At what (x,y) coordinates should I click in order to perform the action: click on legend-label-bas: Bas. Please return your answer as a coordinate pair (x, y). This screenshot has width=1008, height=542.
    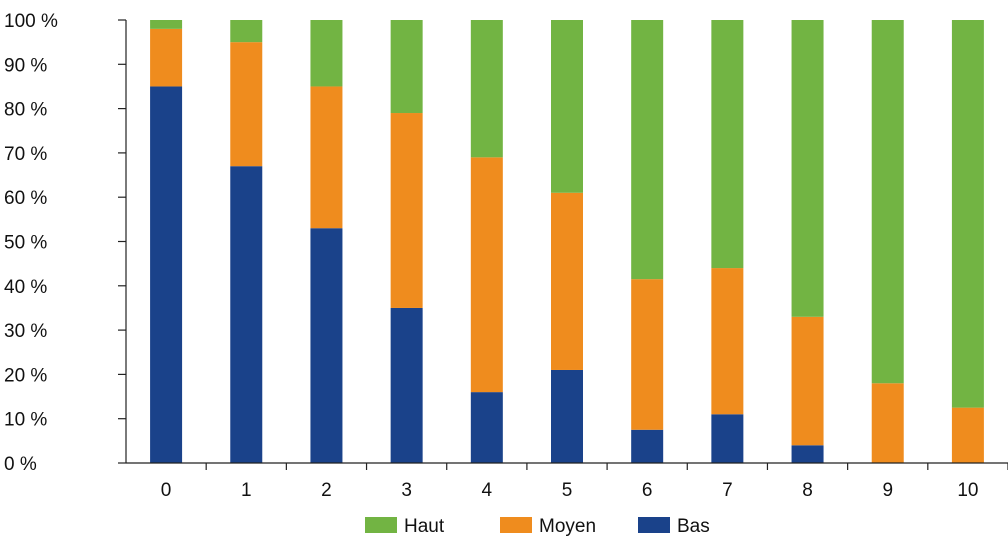
    Looking at the image, I should click on (693, 526).